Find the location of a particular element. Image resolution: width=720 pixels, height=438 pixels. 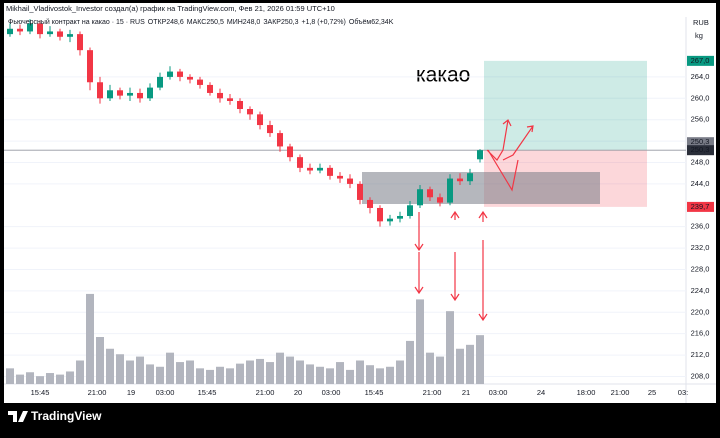

y-tick-label: 248,0 is located at coordinates (700, 161).